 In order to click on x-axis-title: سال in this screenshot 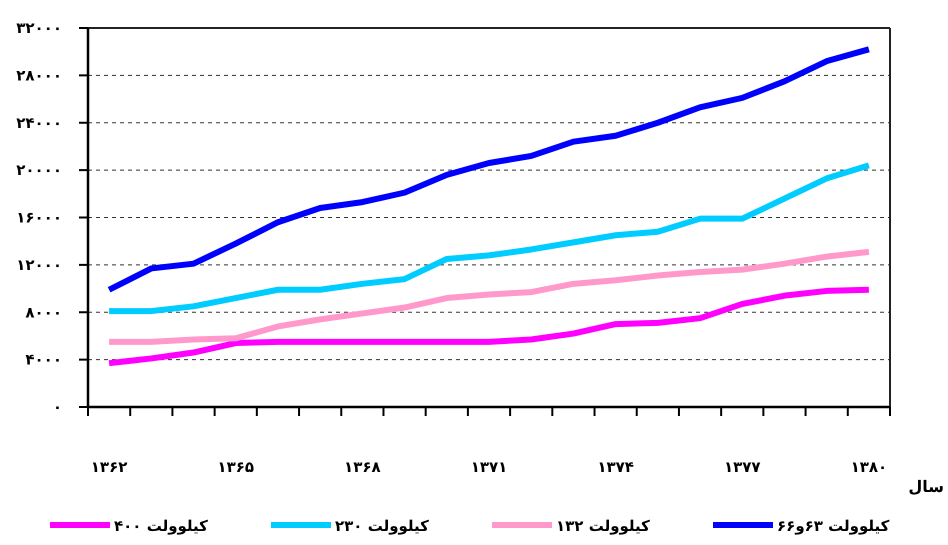, I will do `click(926, 486)`.